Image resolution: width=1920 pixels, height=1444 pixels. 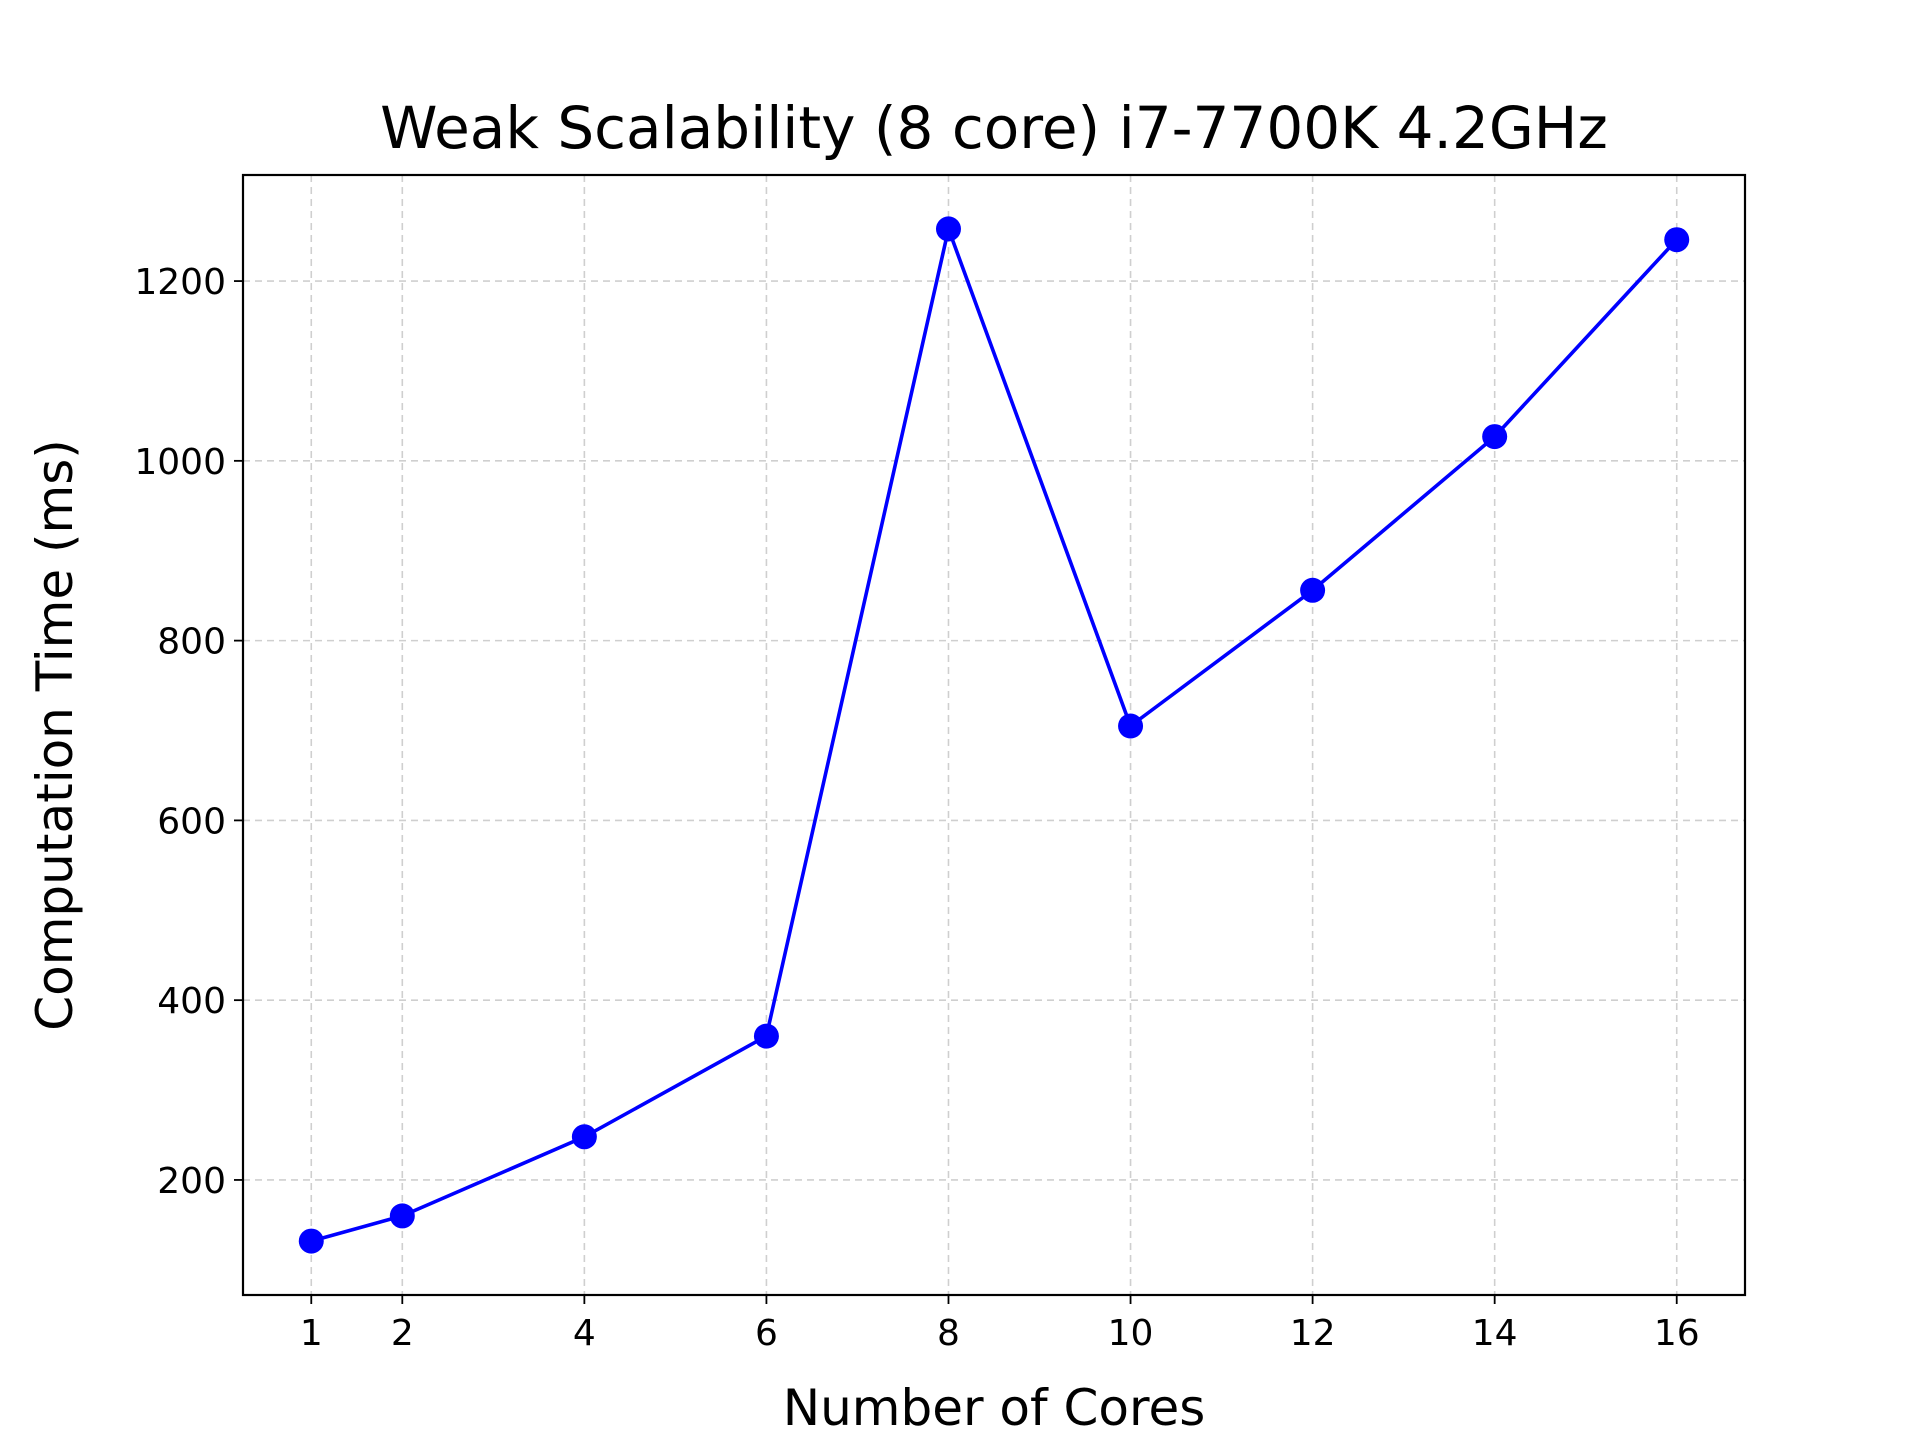 I want to click on y-tick-label: 800, so click(x=191, y=642).